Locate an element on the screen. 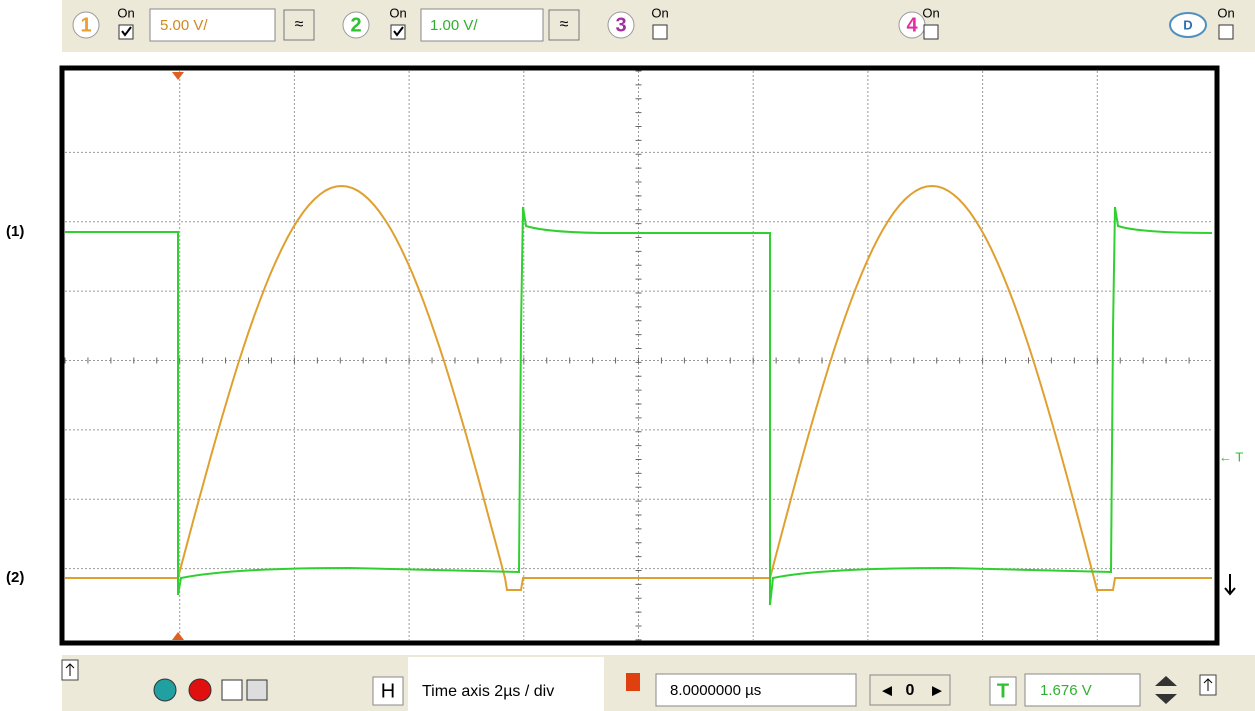  timebase-label-box is located at coordinates (506, 684).